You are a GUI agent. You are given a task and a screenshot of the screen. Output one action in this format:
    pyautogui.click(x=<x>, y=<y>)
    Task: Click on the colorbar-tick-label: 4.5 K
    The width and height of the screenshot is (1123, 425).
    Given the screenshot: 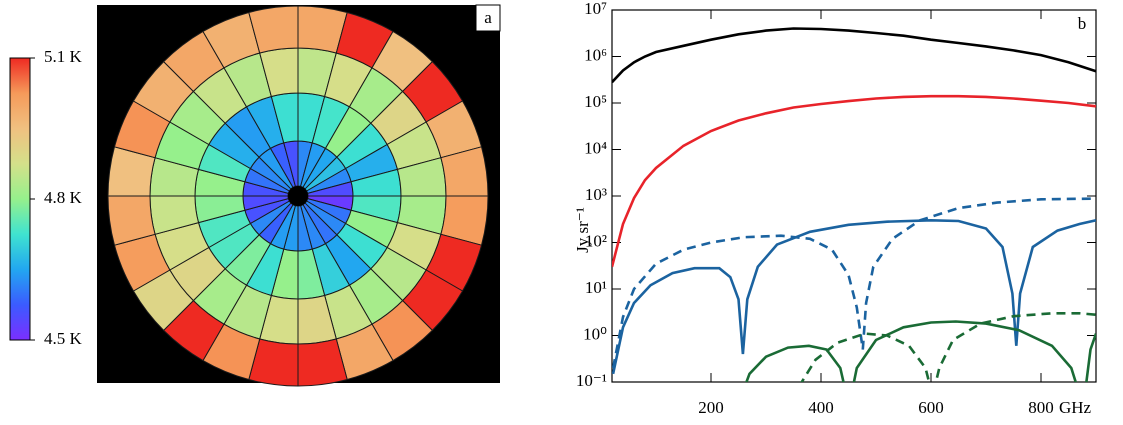 What is the action you would take?
    pyautogui.click(x=63, y=338)
    